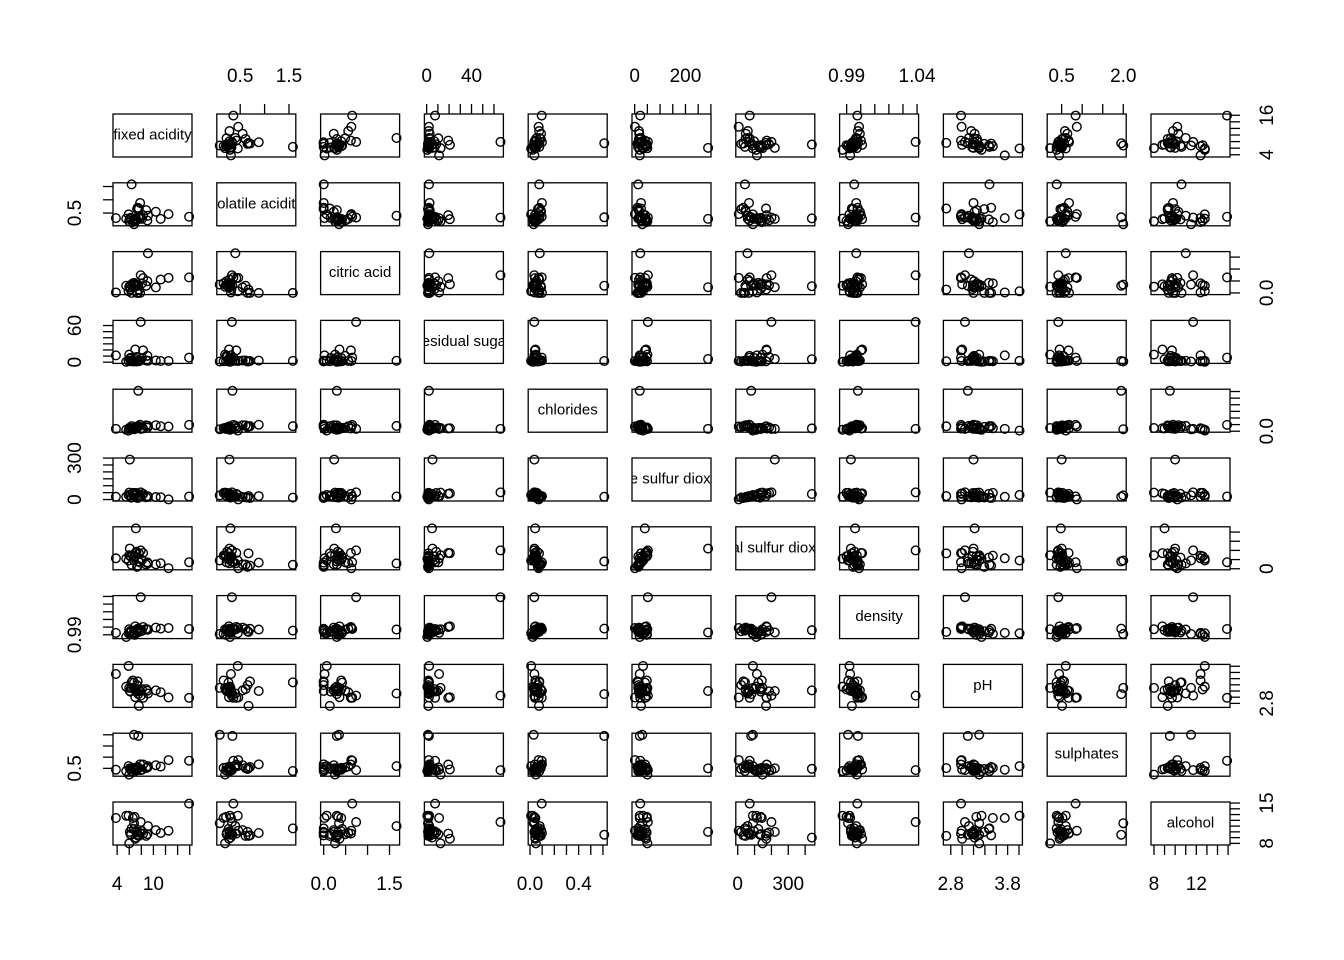  I want to click on variable-name: chlorides, so click(568, 410).